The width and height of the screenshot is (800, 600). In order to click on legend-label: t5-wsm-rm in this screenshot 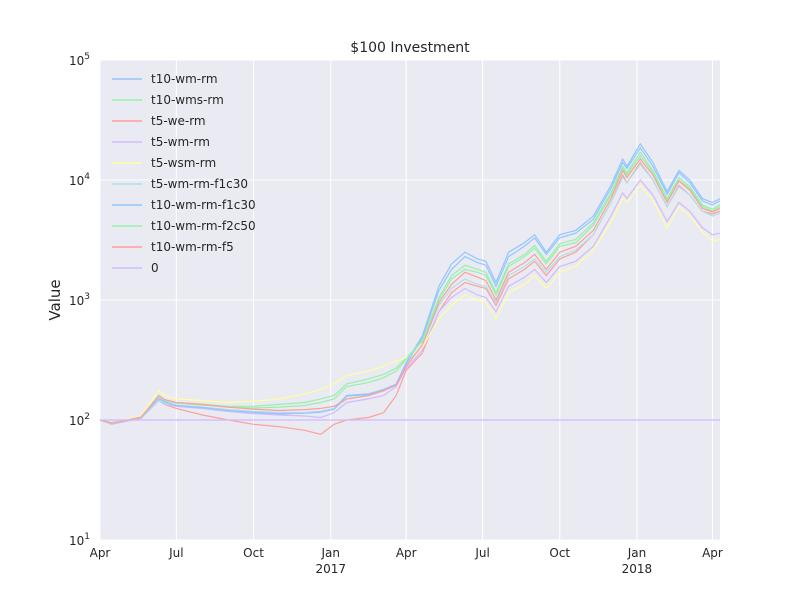, I will do `click(183, 163)`.